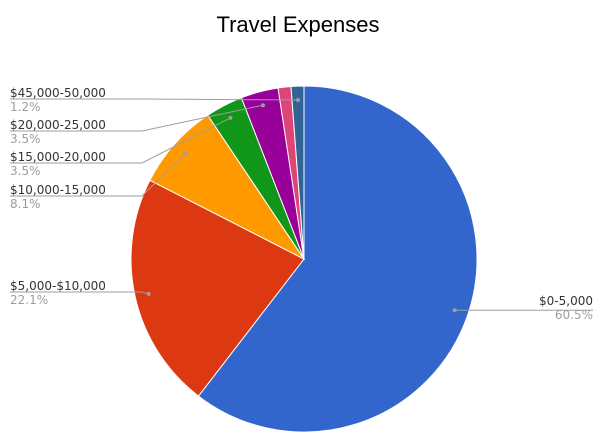  What do you see at coordinates (25, 204) in the screenshot?
I see `slice-percent-label: 8.1%` at bounding box center [25, 204].